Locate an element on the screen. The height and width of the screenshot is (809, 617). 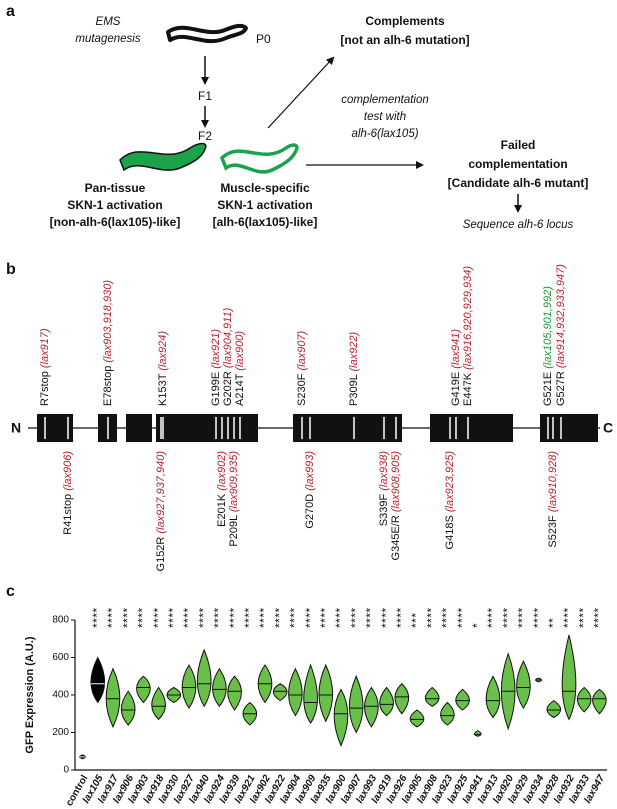
mutation-label: K153T (lax924) is located at coordinates (163, 368).